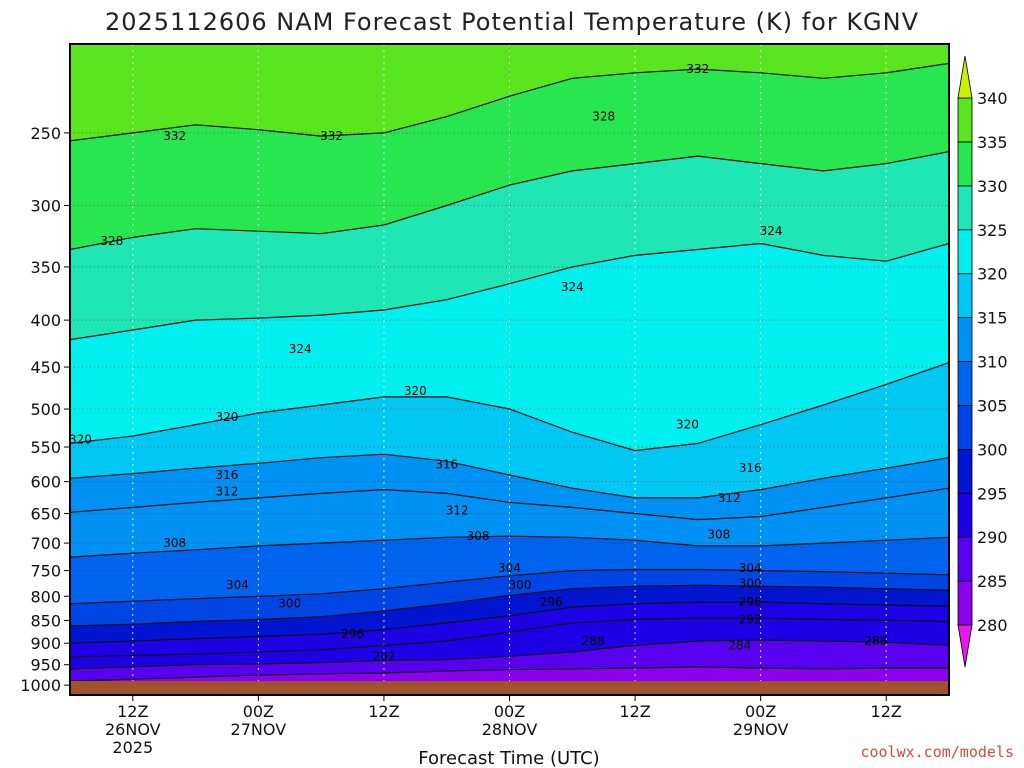  What do you see at coordinates (992, 537) in the screenshot?
I see `colorbar-label-290: 290` at bounding box center [992, 537].